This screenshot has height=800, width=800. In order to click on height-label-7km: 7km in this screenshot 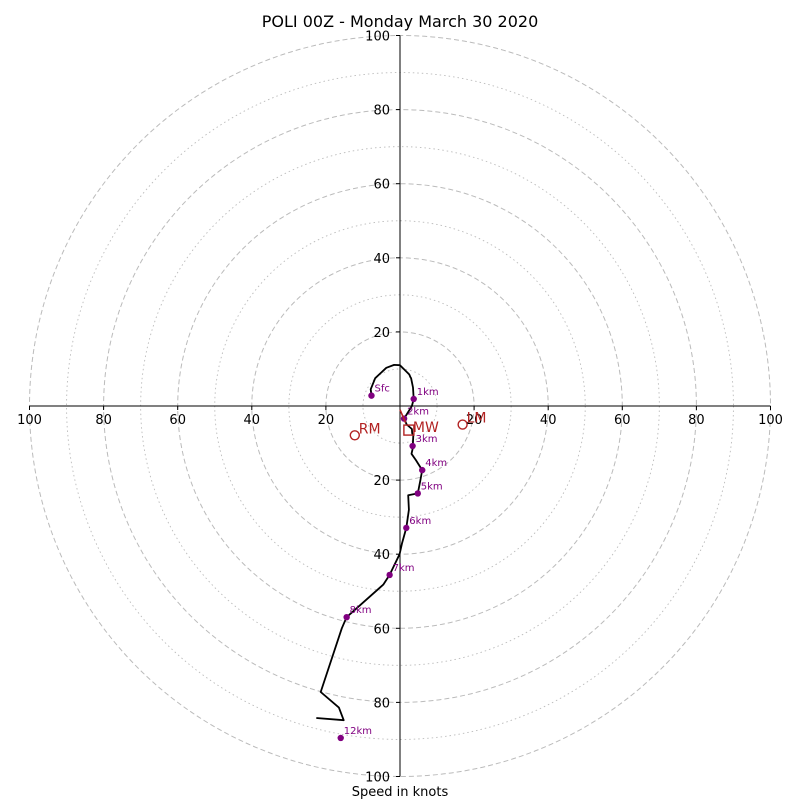, I will do `click(404, 568)`.